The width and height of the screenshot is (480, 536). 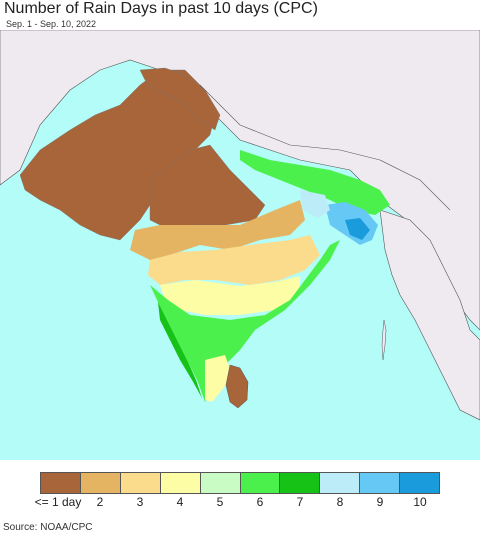 I want to click on region-south-tip, so click(x=218, y=378).